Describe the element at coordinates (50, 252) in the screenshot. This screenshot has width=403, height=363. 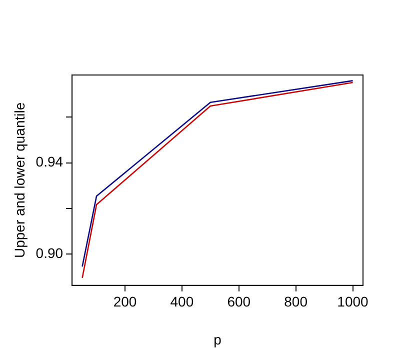
I see `y-tick-label: 0.90` at that location.